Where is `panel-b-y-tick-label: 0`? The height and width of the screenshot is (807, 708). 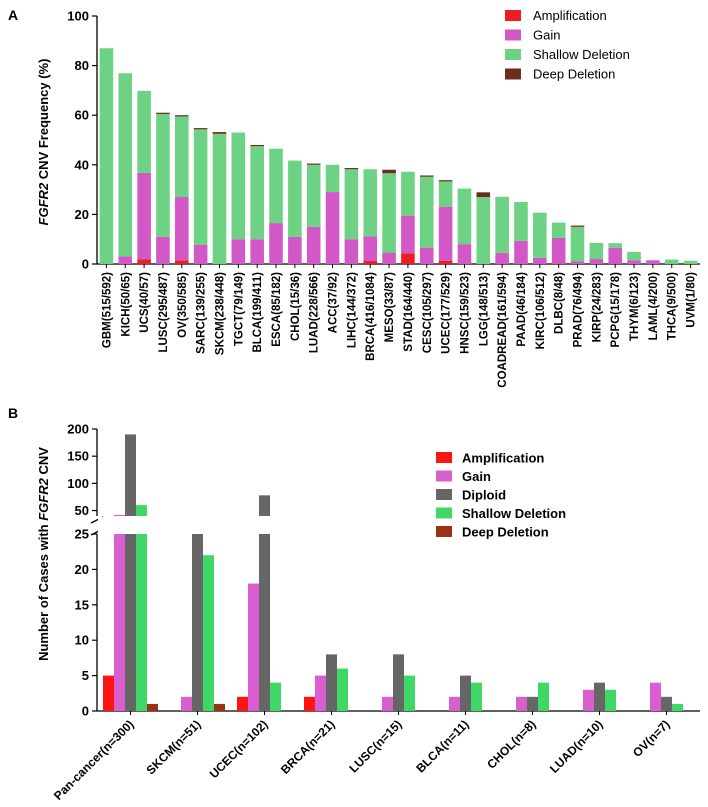
panel-b-y-tick-label: 0 is located at coordinates (85, 711).